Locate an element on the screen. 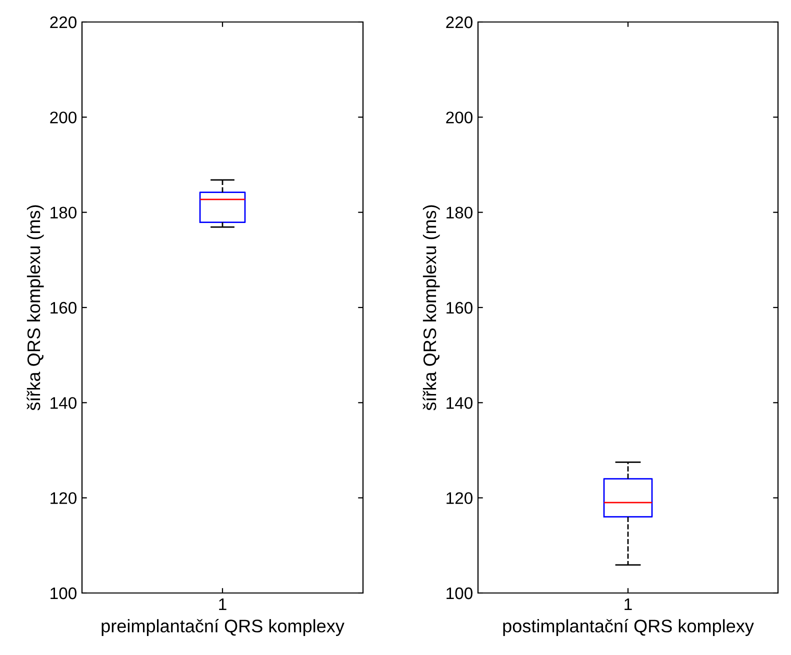 This screenshot has height=655, width=791. x-axis-title: postimplantační QRS komplexy is located at coordinates (628, 627).